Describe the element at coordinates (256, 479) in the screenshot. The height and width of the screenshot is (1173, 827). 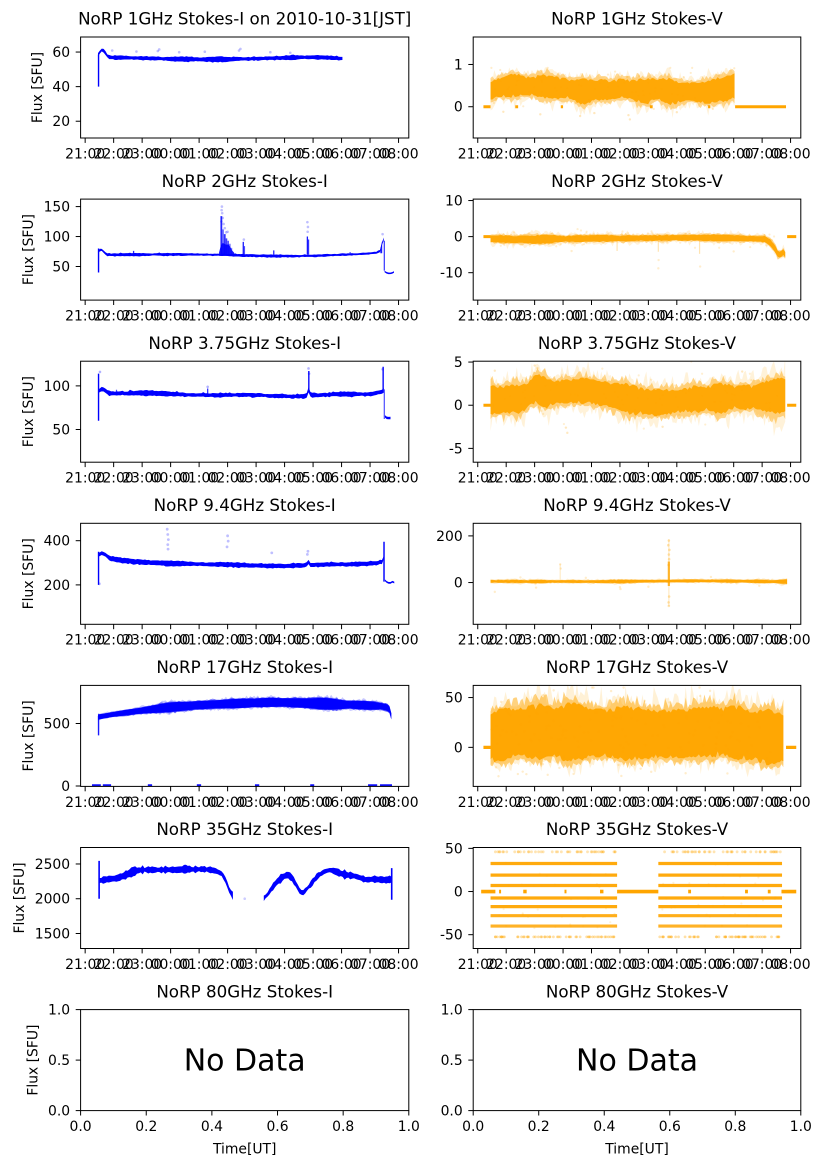
I see `x-tick-label: 03:00` at that location.